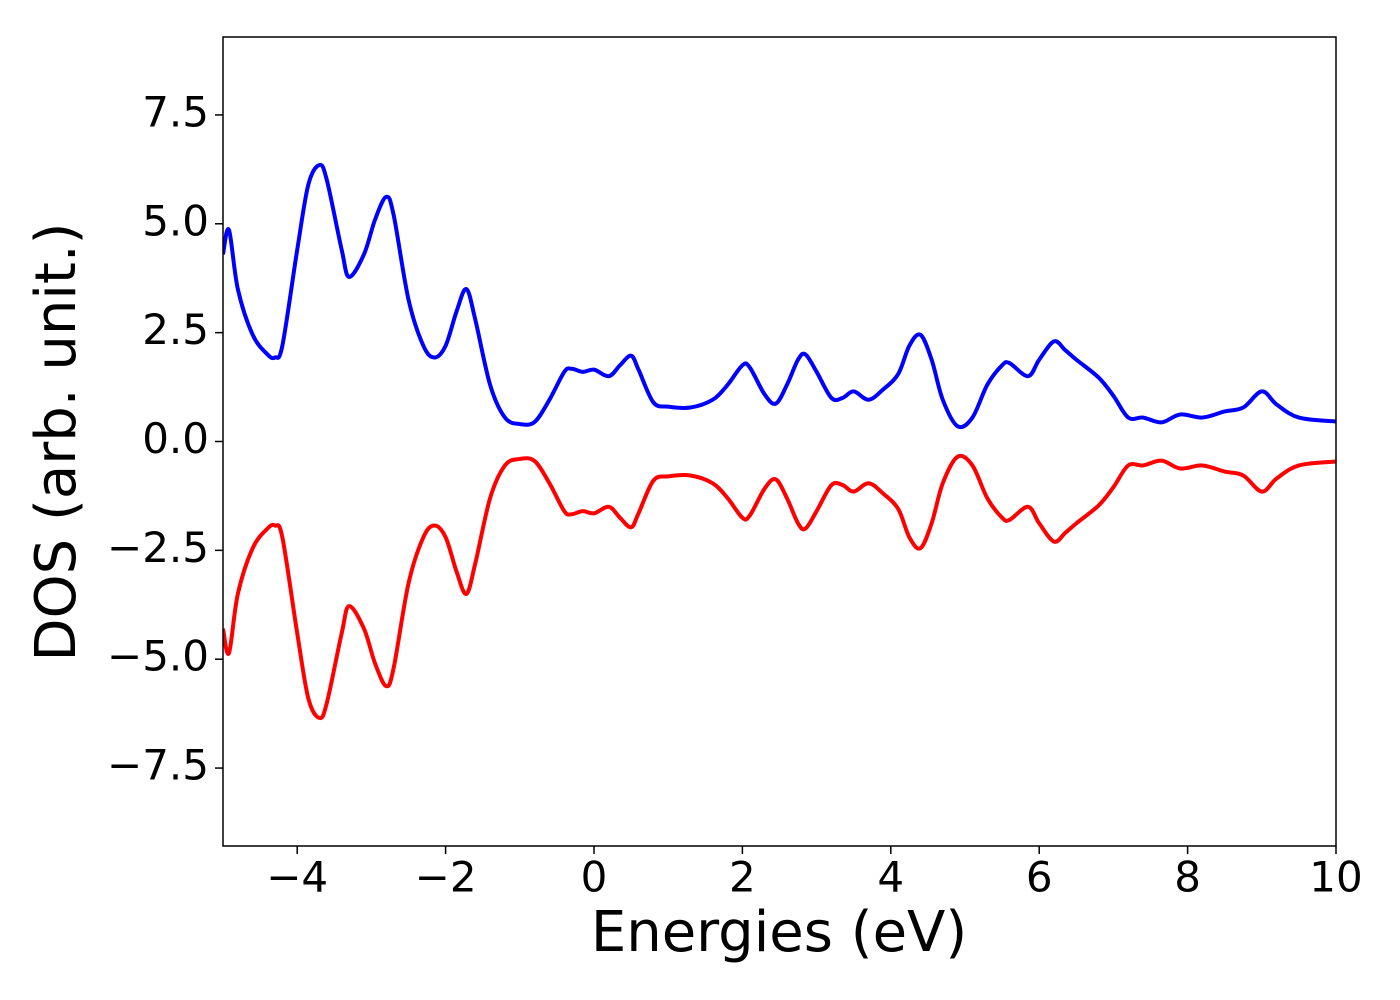  Describe the element at coordinates (742, 877) in the screenshot. I see `x-tick-label: 2` at that location.